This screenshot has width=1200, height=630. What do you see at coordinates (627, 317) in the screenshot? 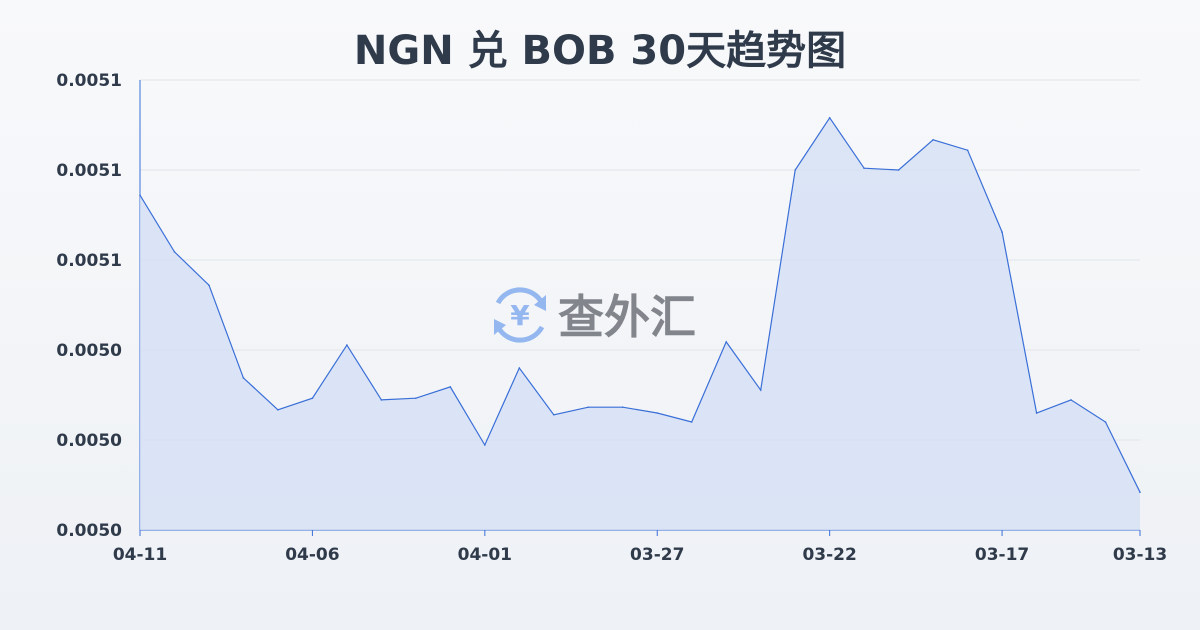
I see `watermark-text: 查外汇` at bounding box center [627, 317].